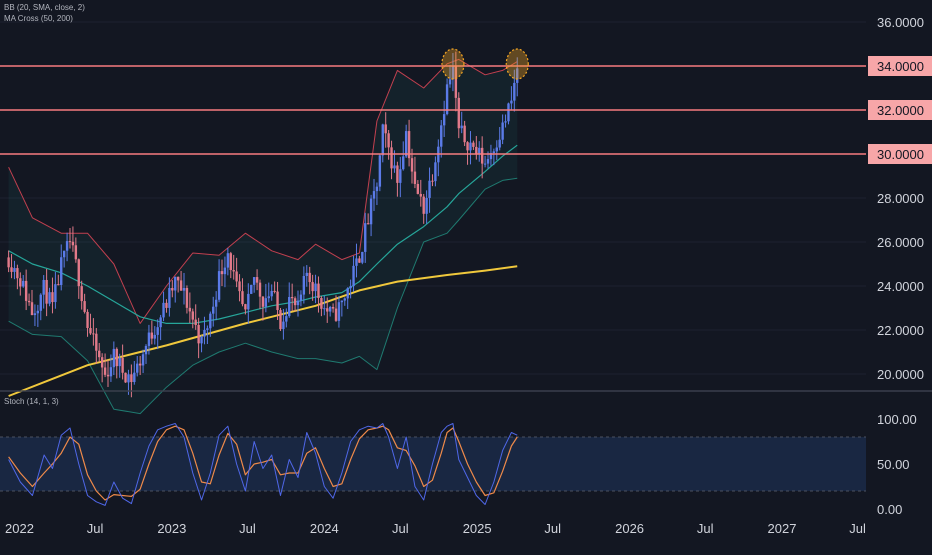 The width and height of the screenshot is (932, 555). Describe the element at coordinates (400, 528) in the screenshot. I see `time-tick-label: Jul` at that location.